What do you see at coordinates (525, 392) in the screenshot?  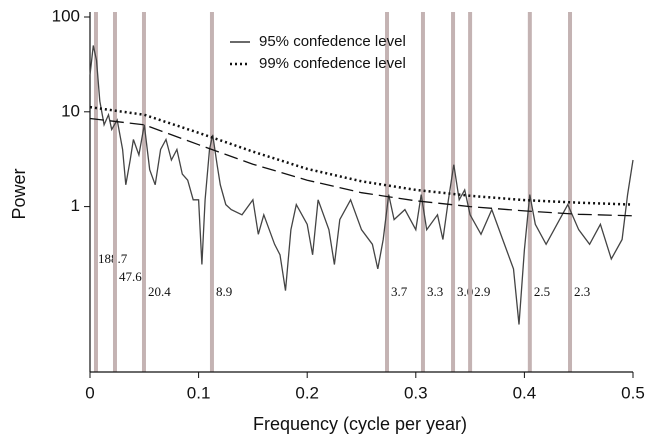 I see `x-tick-label: 0.4` at bounding box center [525, 392].